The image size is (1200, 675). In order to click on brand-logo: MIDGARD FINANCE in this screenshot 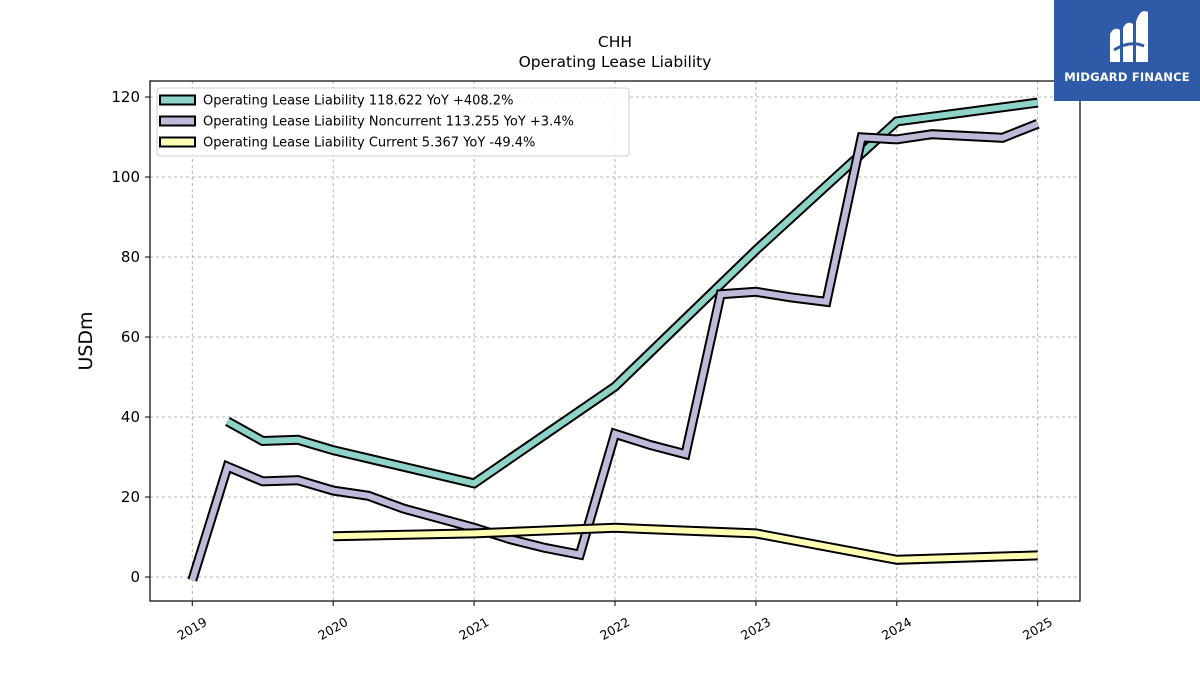, I will do `click(1127, 50)`.